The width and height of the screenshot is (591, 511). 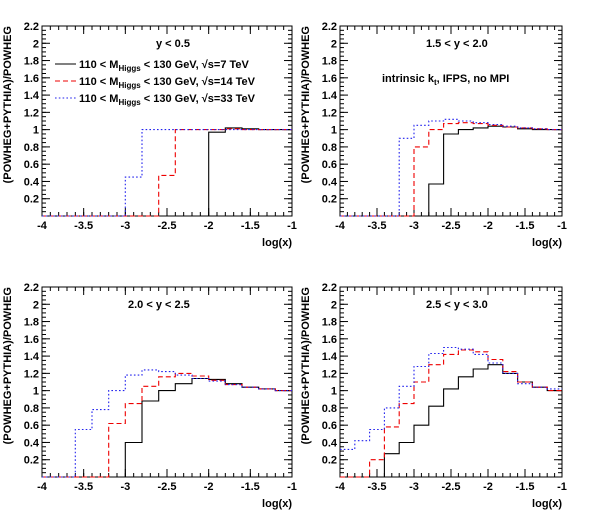 I want to click on rapidity-range-annotation: 2.5 < y < 3.0, so click(x=457, y=305).